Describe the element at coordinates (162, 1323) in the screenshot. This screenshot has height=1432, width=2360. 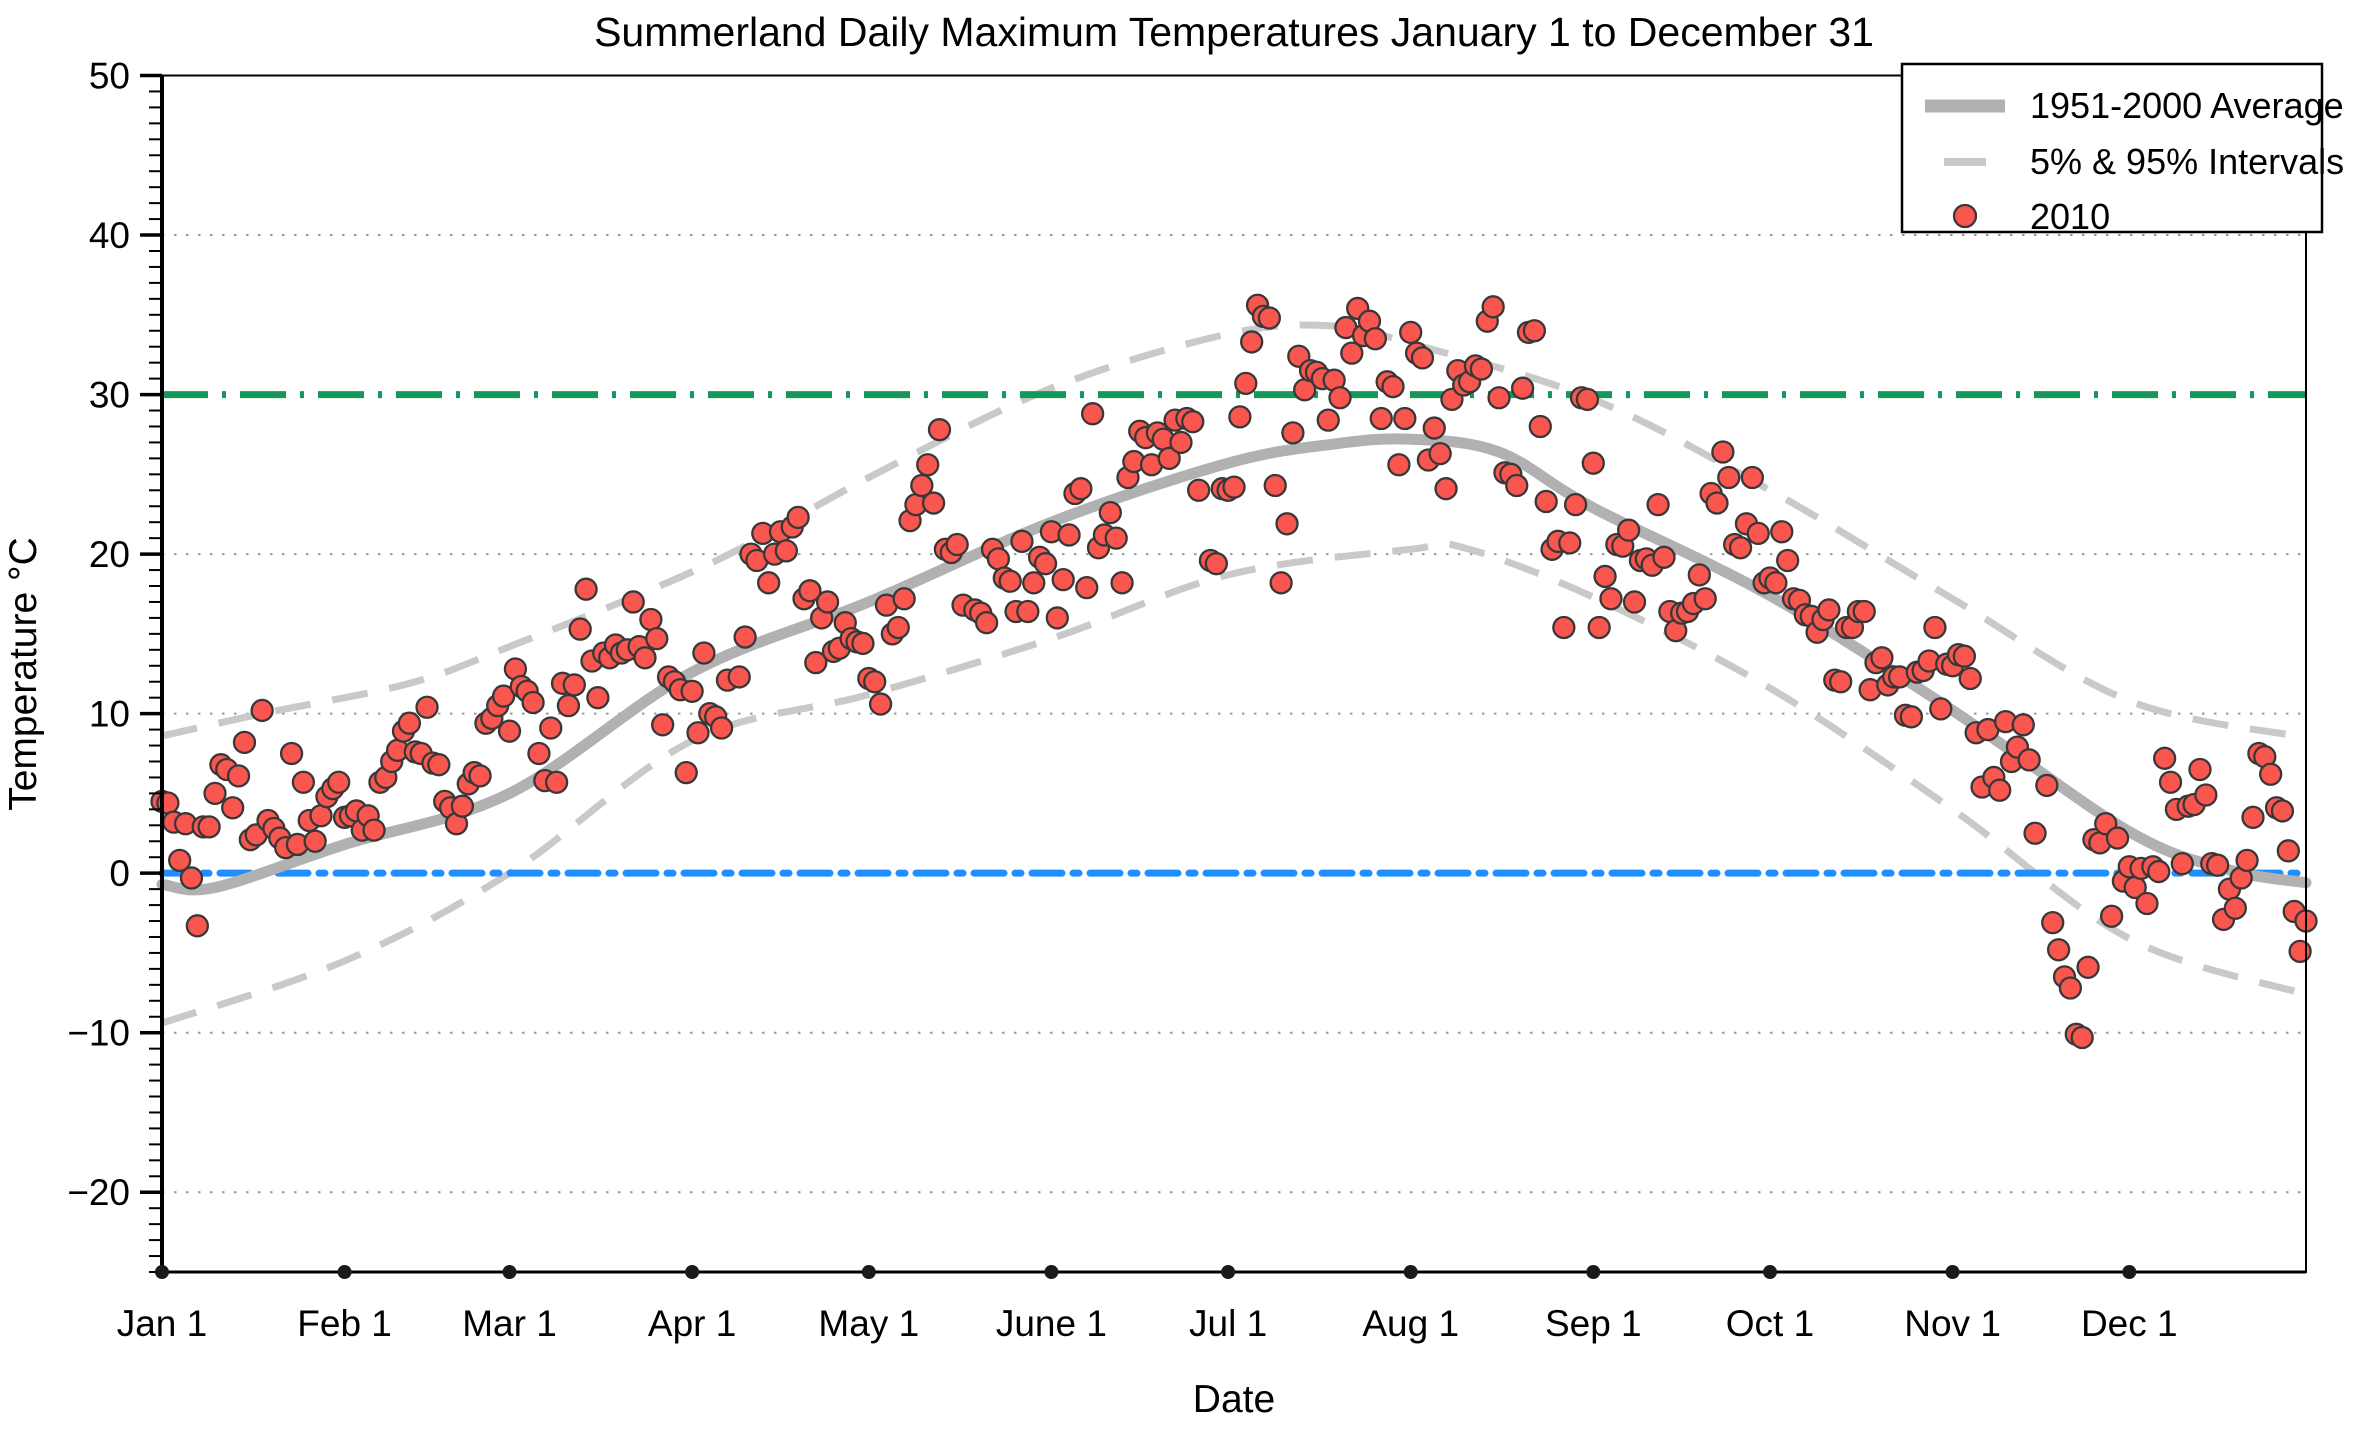
I see `x-tick-label: Jan 1` at that location.